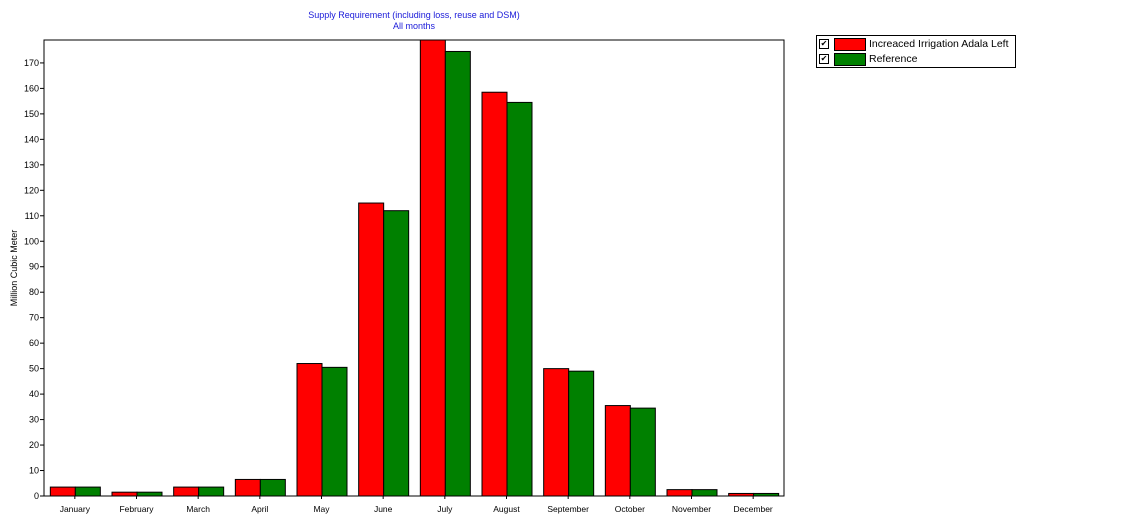 The height and width of the screenshot is (515, 1138). What do you see at coordinates (211, 491) in the screenshot?
I see `bar-series-2-march` at bounding box center [211, 491].